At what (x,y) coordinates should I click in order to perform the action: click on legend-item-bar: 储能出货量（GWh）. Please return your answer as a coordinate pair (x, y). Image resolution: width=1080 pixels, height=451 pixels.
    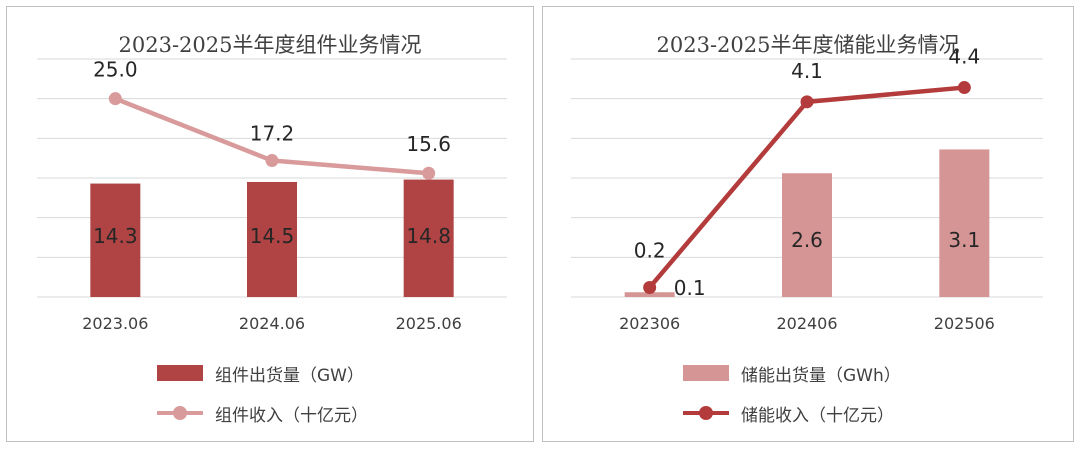
    Looking at the image, I should click on (792, 373).